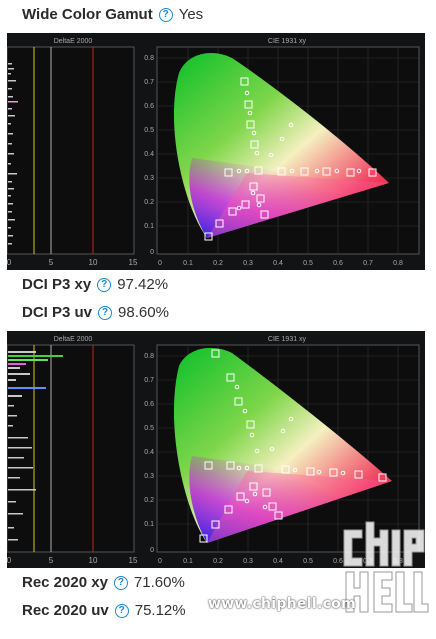 The height and width of the screenshot is (639, 436). Describe the element at coordinates (368, 263) in the screenshot. I see `cie-xtick: 0.7` at that location.